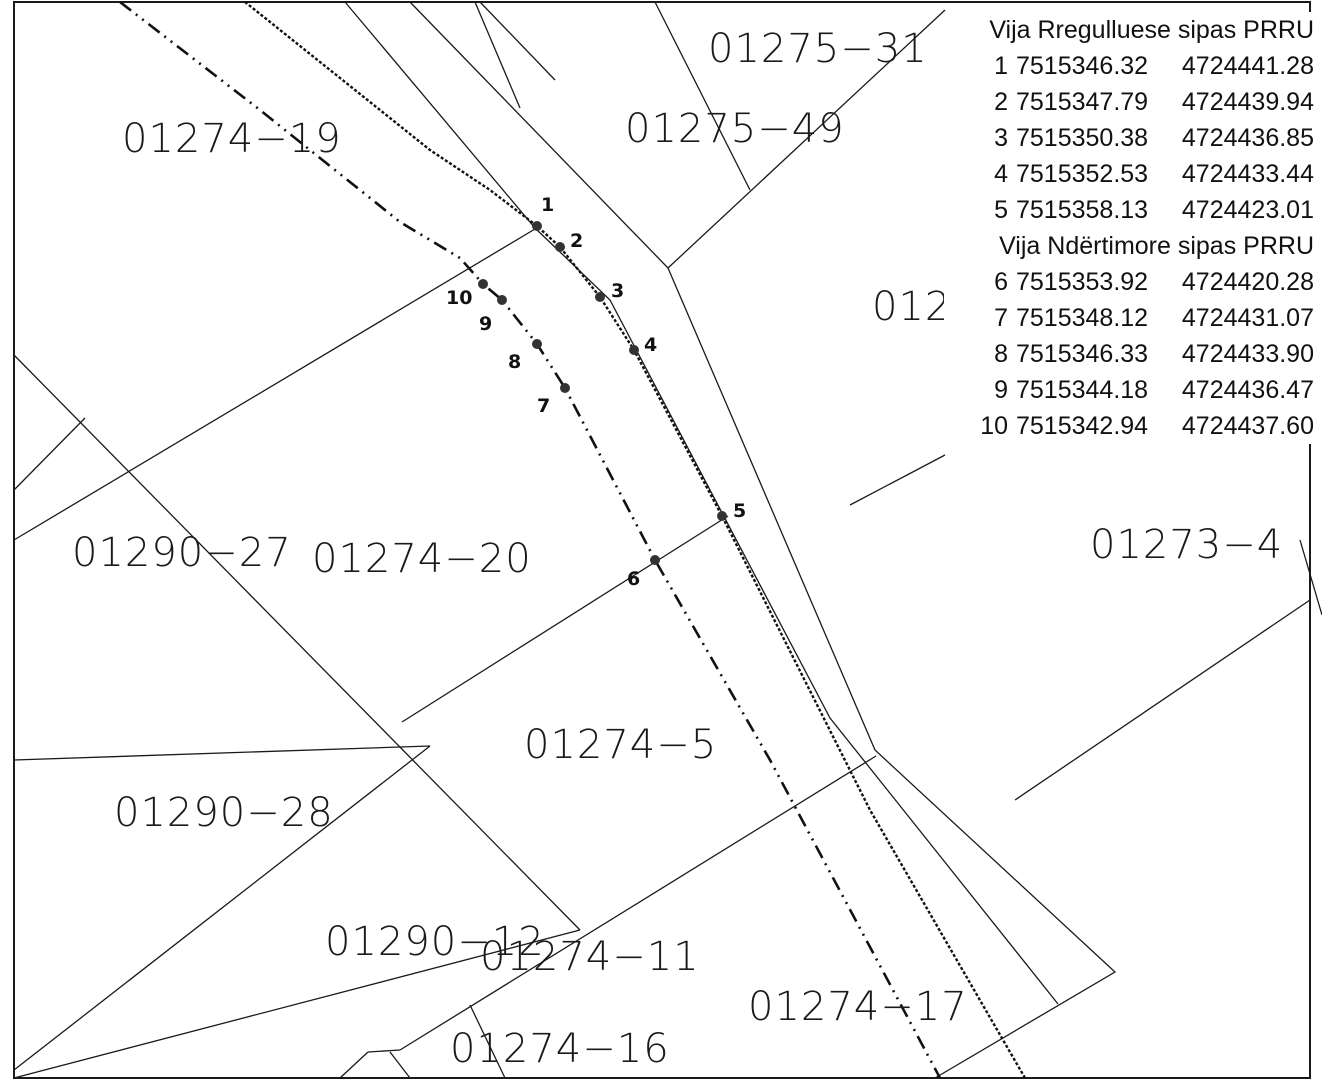 This screenshot has width=1322, height=1080. What do you see at coordinates (1082, 390) in the screenshot?
I see `x-coordinate: 7515344.18` at bounding box center [1082, 390].